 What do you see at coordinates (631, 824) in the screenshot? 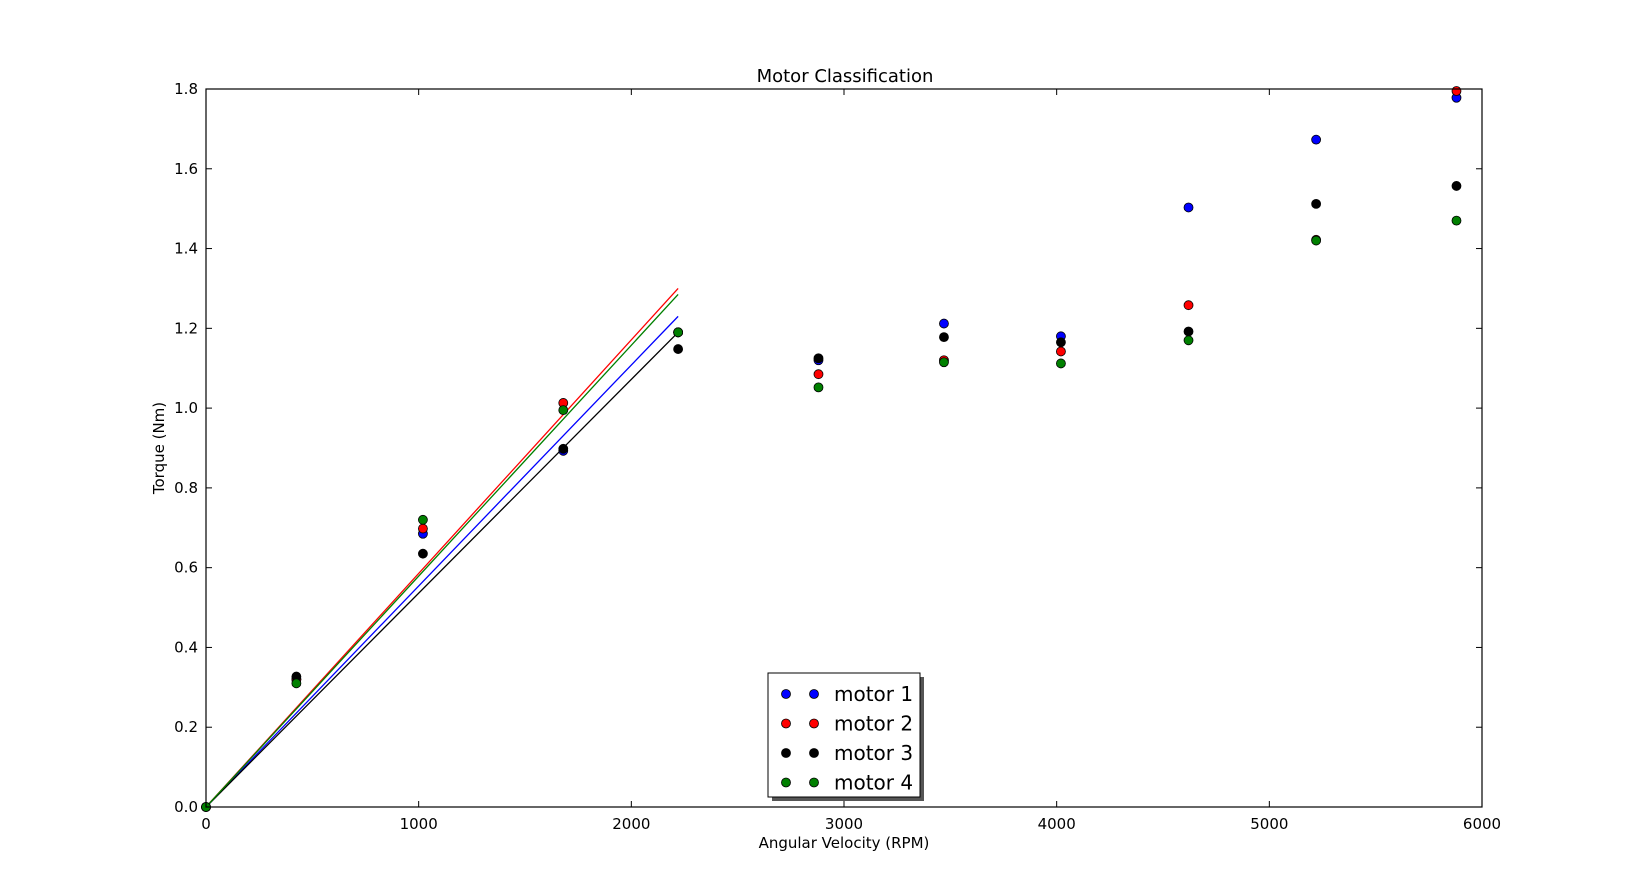
I see `x-tick-label: 2000` at bounding box center [631, 824].